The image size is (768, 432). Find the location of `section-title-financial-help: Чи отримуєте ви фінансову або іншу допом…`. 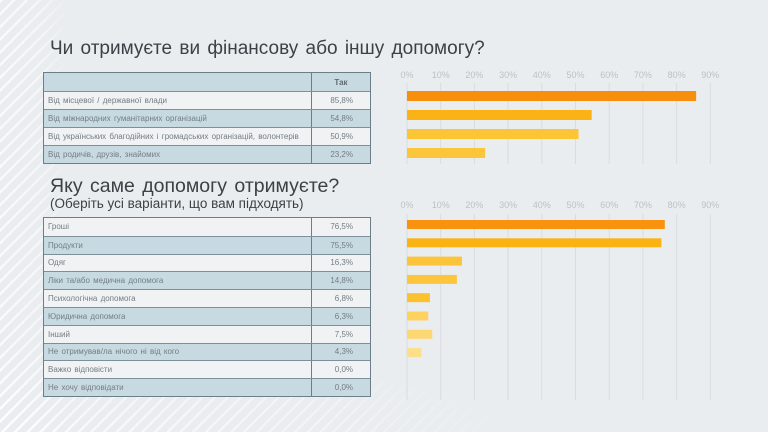

section-title-financial-help: Чи отримуєте ви фінансову або іншу допом… is located at coordinates (267, 48).